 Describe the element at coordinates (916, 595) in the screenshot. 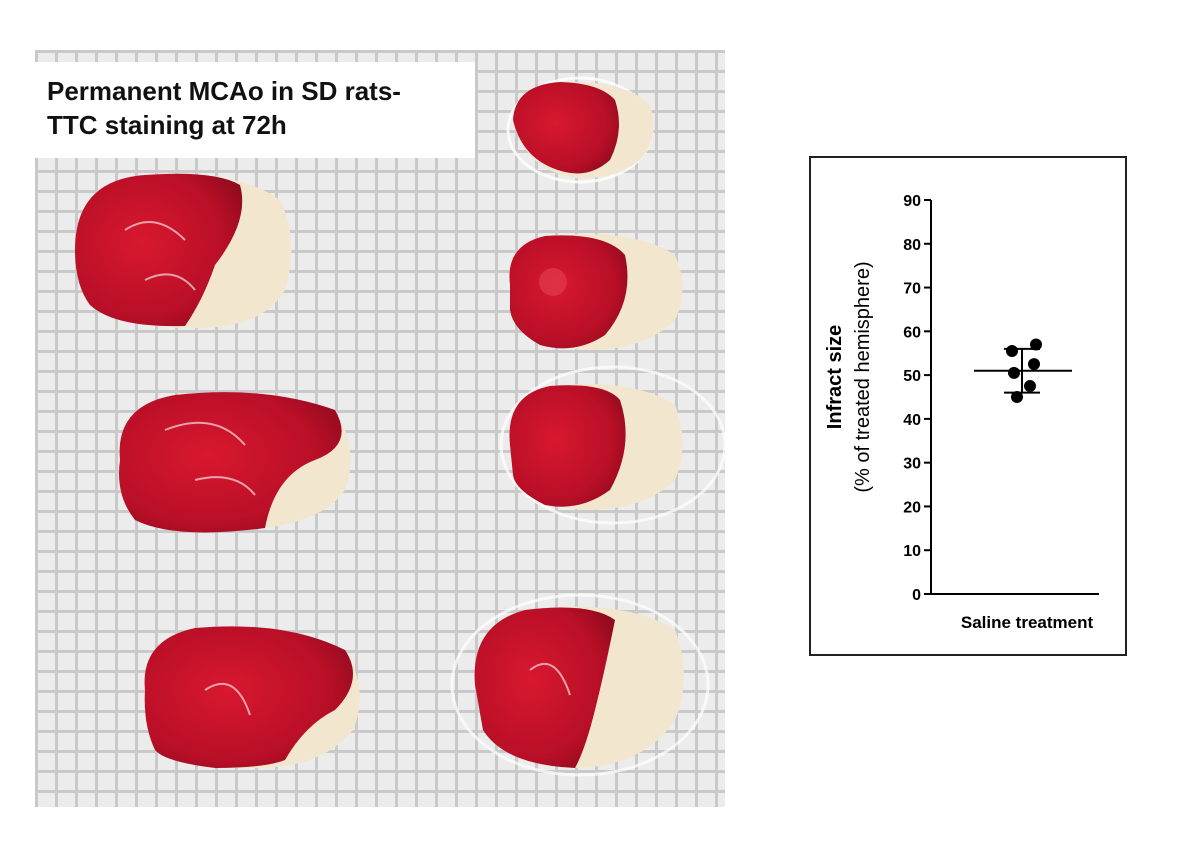

I see `y-tick-label: 0` at that location.